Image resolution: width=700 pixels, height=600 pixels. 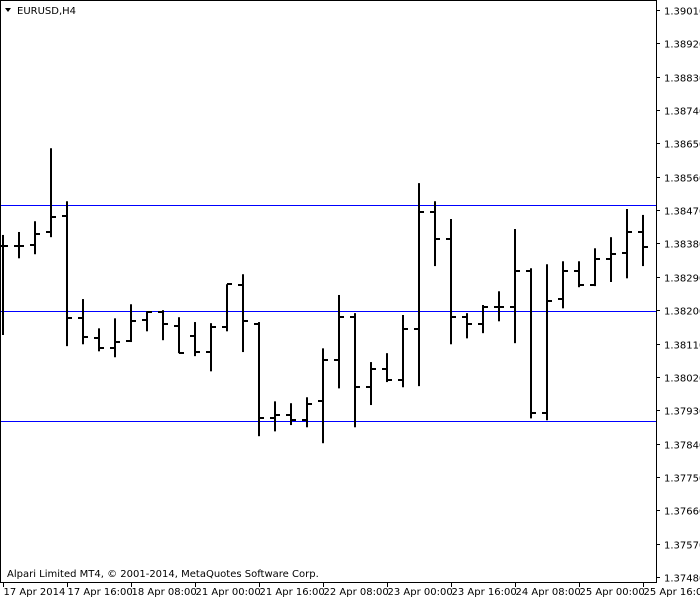 What do you see at coordinates (35, 592) in the screenshot?
I see `time-tick-label: 17 Apr 2014` at bounding box center [35, 592].